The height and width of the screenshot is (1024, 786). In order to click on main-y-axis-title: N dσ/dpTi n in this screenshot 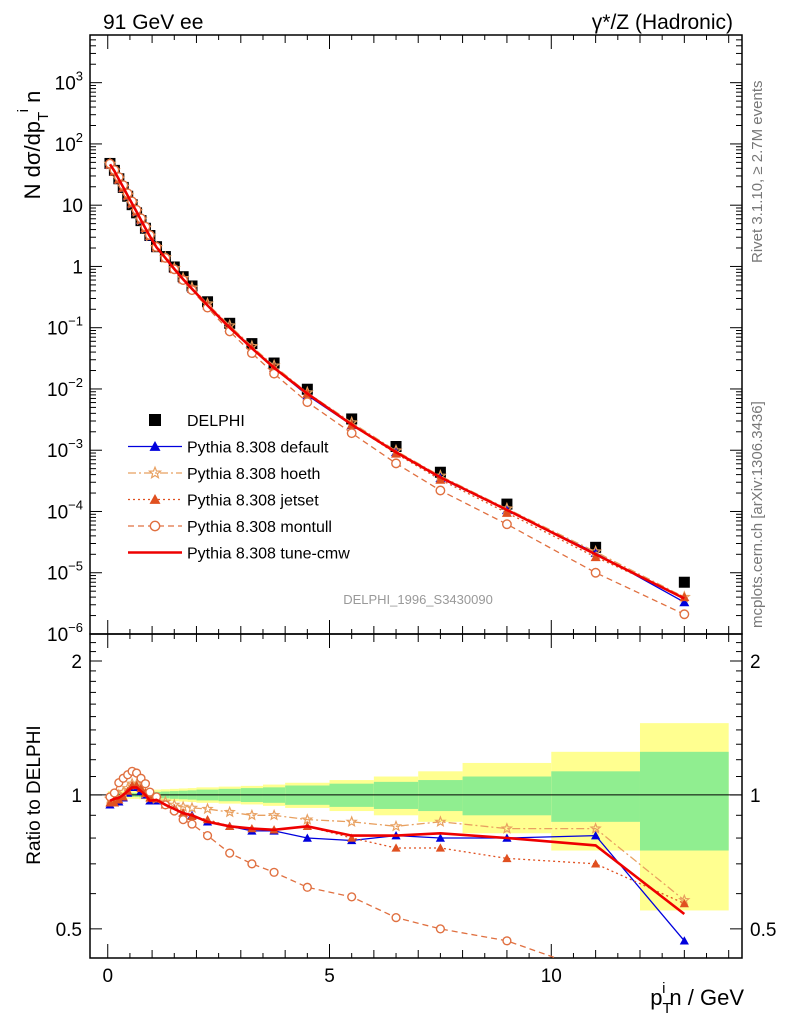, I will do `click(33, 145)`.